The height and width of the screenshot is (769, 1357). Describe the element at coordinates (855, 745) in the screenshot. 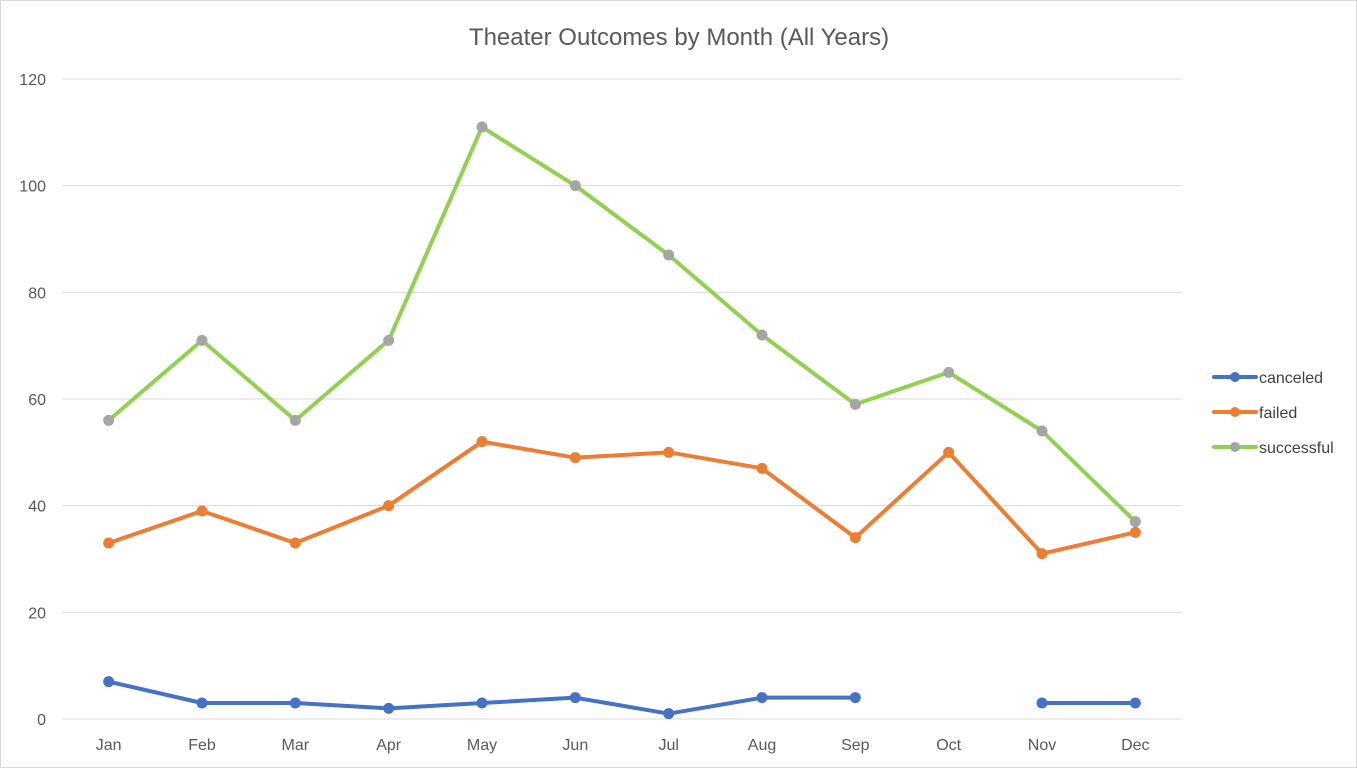

I see `x-tick-label: Sep` at that location.